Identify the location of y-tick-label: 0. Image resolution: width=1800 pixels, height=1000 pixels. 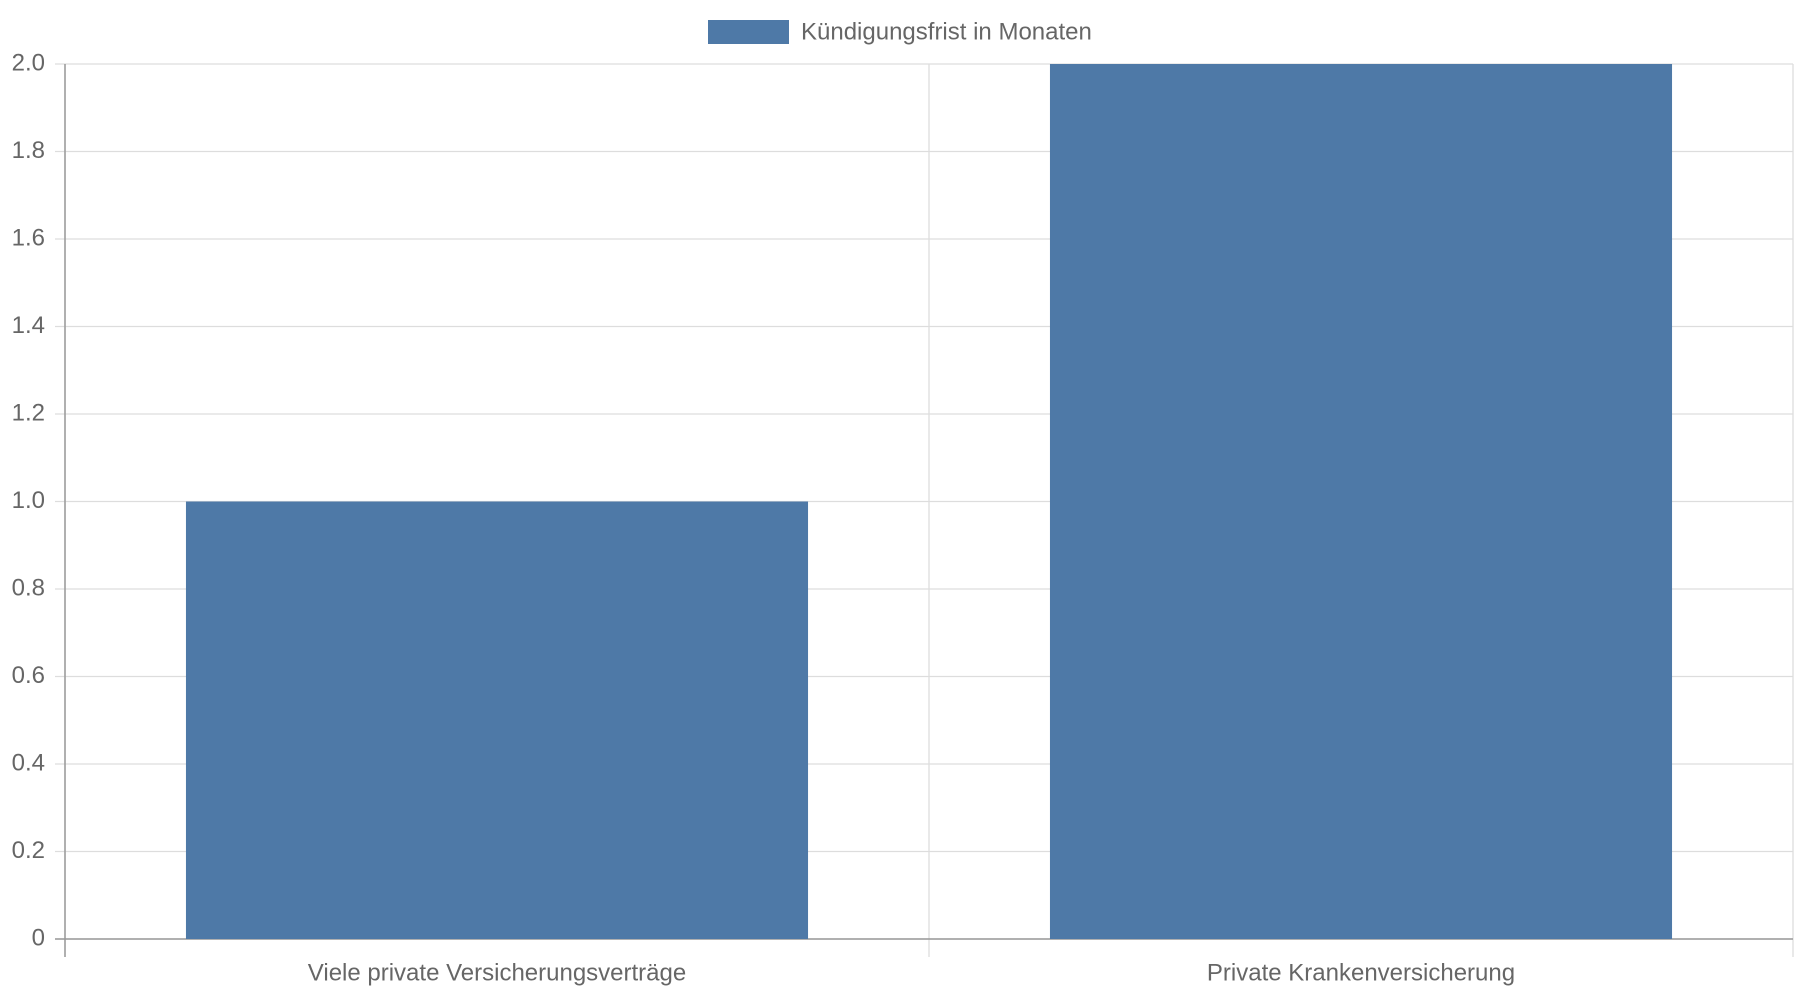
(38, 937).